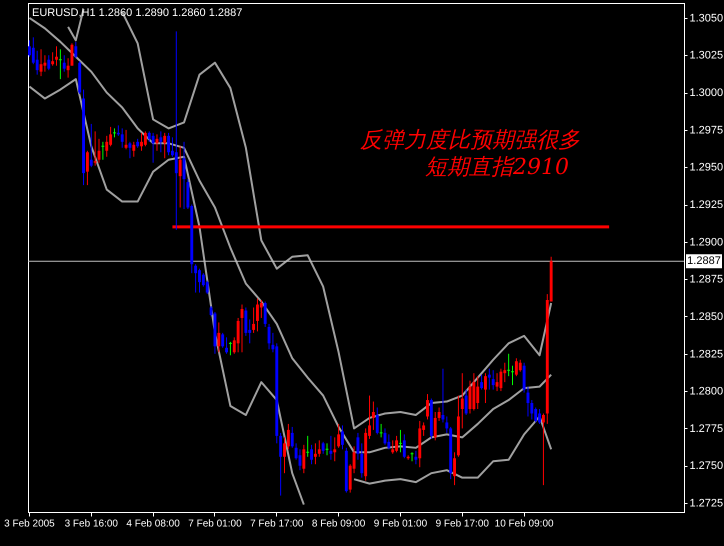 This screenshot has height=546, width=724. Describe the element at coordinates (497, 167) in the screenshot. I see `annotation: 短期直指2910` at that location.